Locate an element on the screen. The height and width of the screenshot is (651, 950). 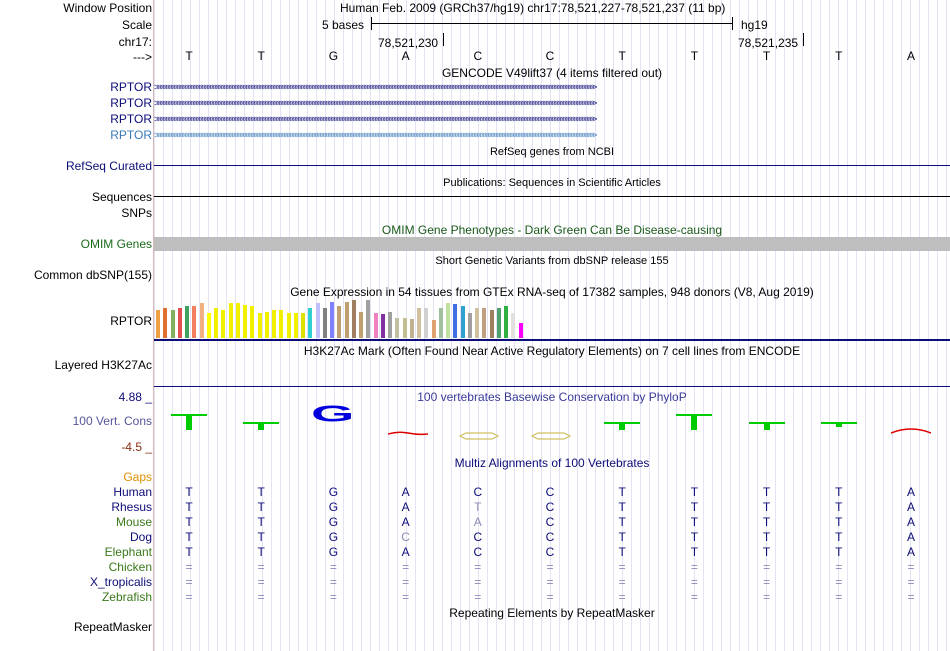
omim-label: OMIM Genes is located at coordinates (116, 244).